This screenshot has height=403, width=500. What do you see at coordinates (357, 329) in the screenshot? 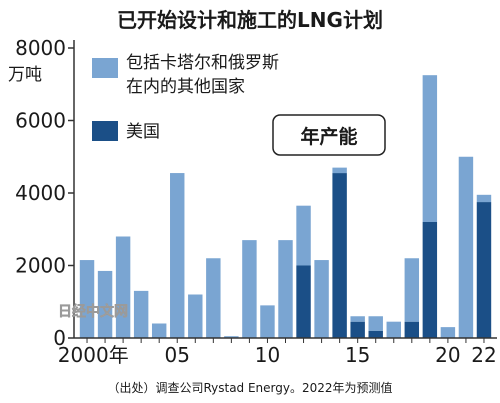
I see `bar-2015-us` at bounding box center [357, 329].